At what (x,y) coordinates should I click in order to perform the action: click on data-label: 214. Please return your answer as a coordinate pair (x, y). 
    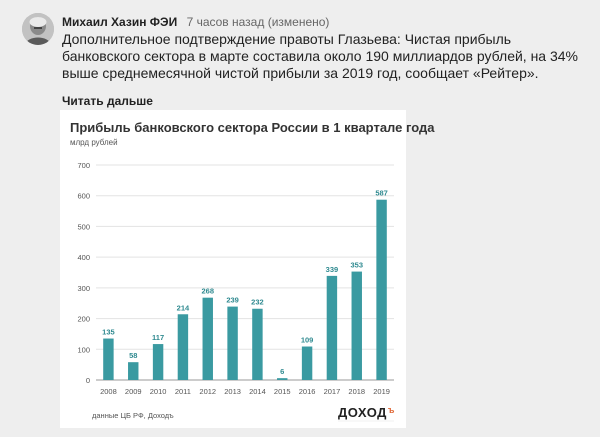
    Looking at the image, I should click on (183, 307).